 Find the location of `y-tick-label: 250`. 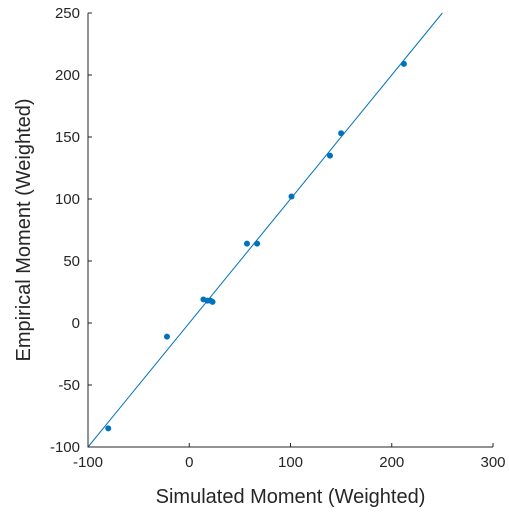

y-tick-label: 250 is located at coordinates (67, 13).